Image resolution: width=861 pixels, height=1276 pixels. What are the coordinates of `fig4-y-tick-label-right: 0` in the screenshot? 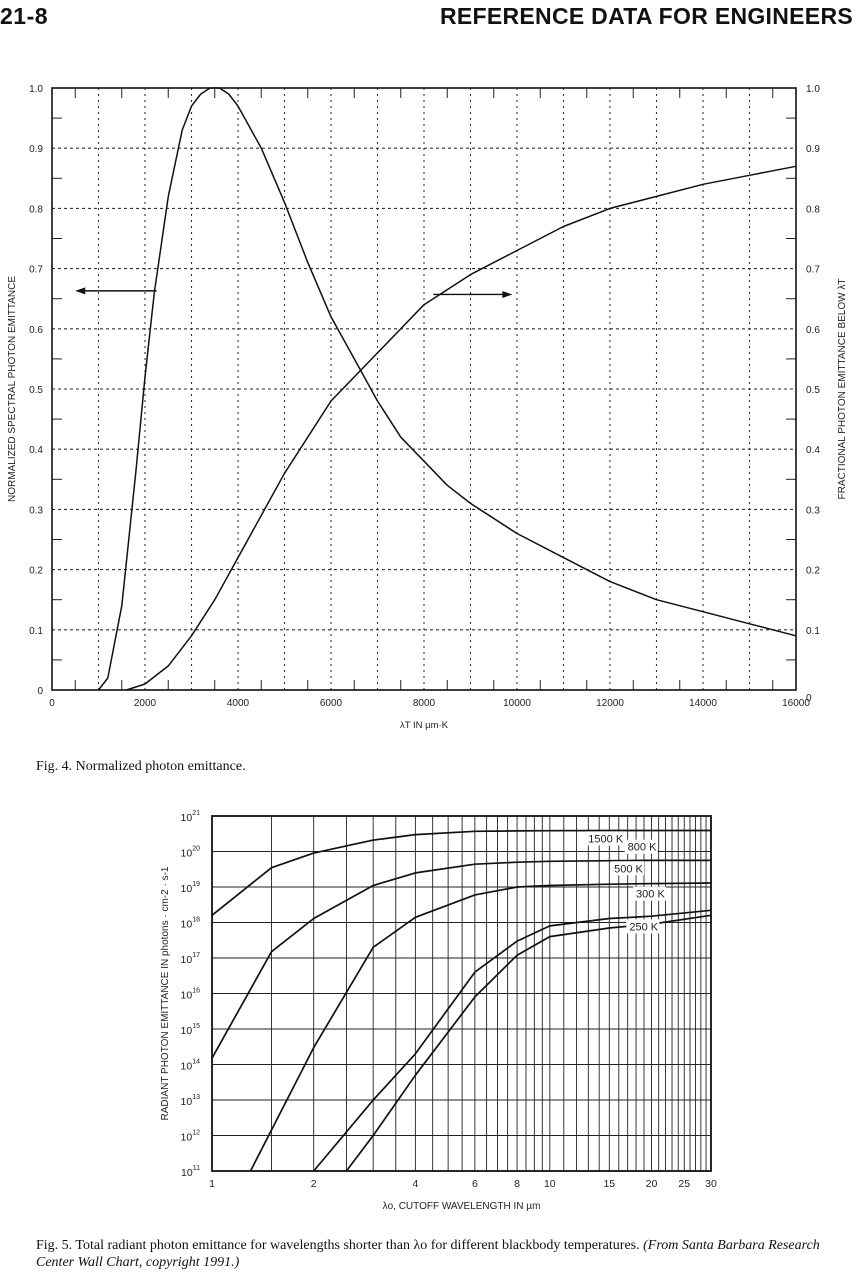 It's located at (809, 698).